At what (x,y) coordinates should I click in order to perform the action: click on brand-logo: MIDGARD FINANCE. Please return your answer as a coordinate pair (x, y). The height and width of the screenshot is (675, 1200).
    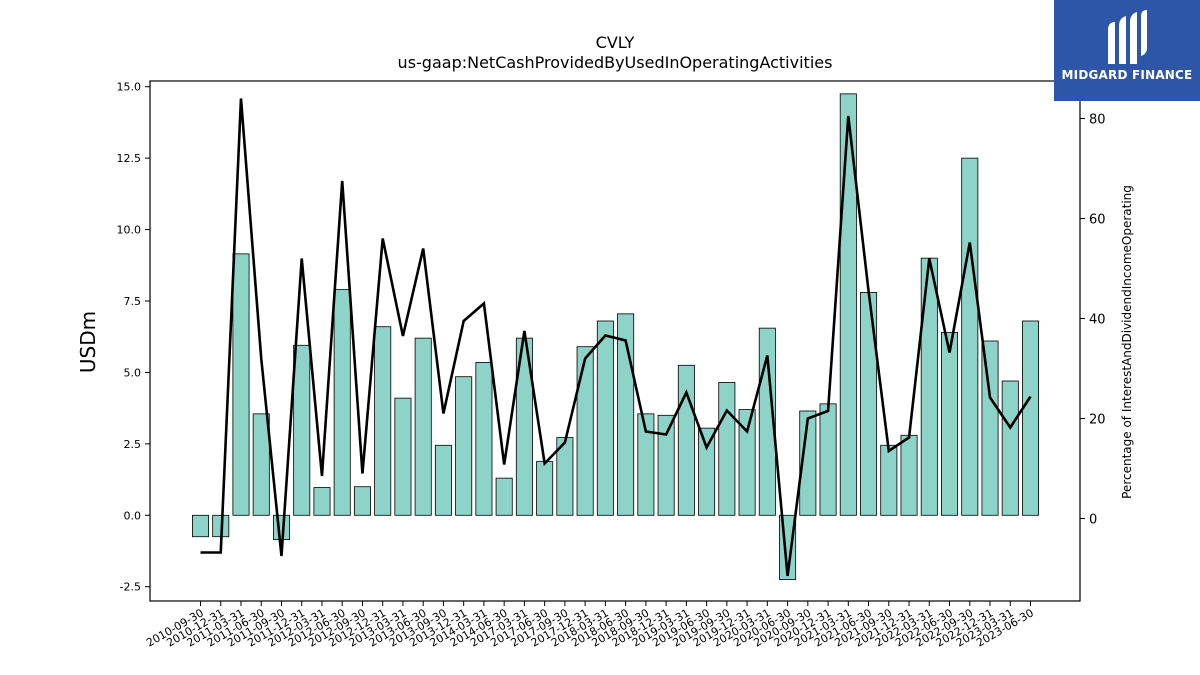
    Looking at the image, I should click on (1127, 50).